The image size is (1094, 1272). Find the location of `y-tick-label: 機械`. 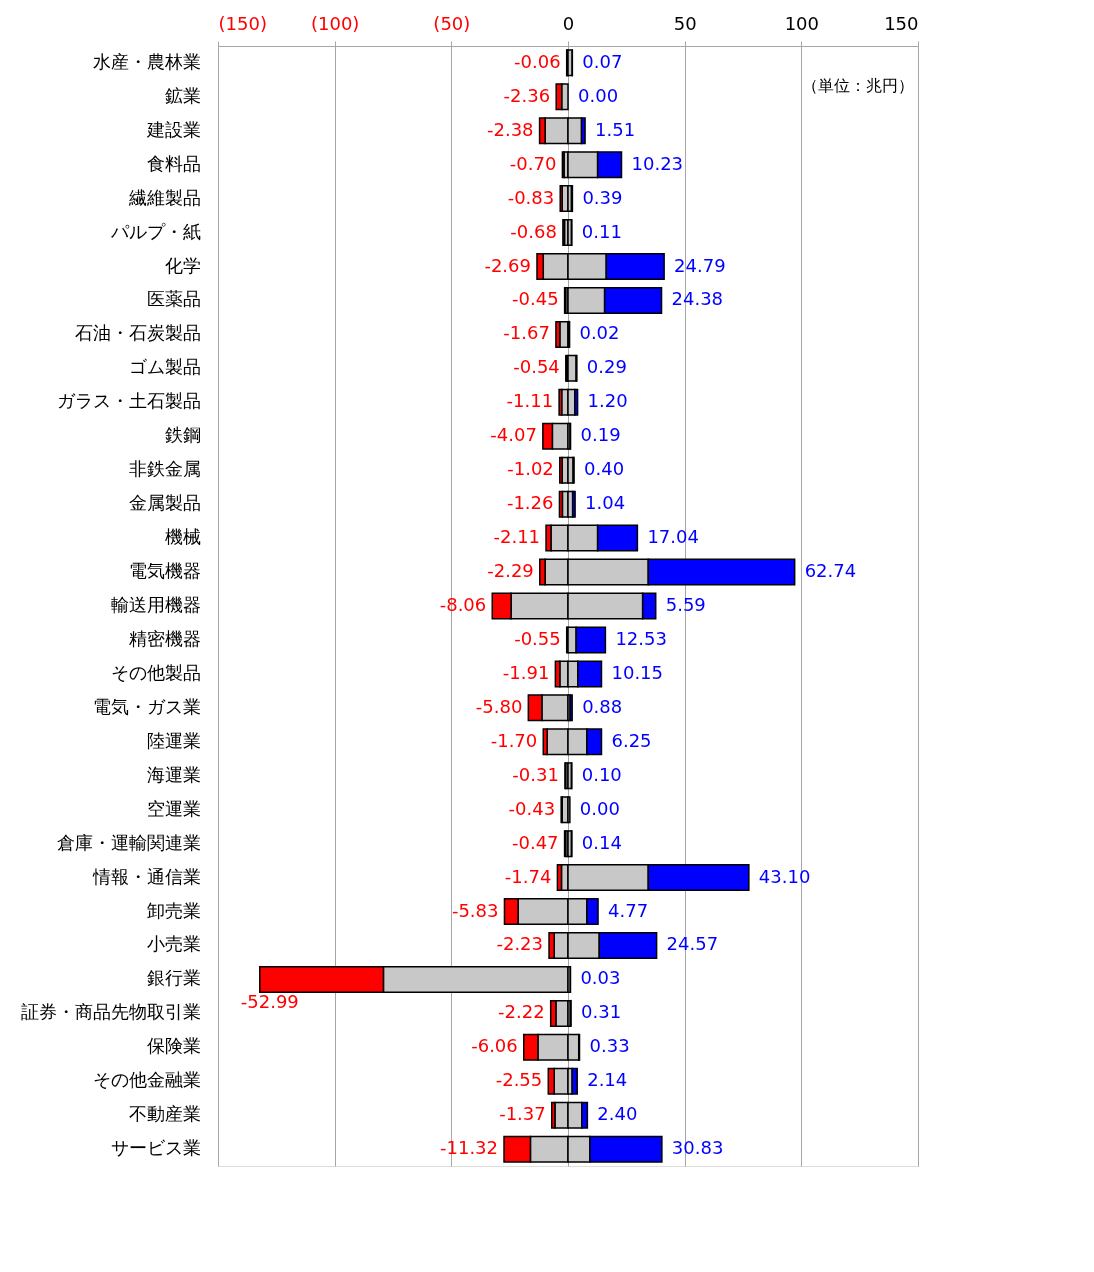

y-tick-label: 機械 is located at coordinates (182, 537).